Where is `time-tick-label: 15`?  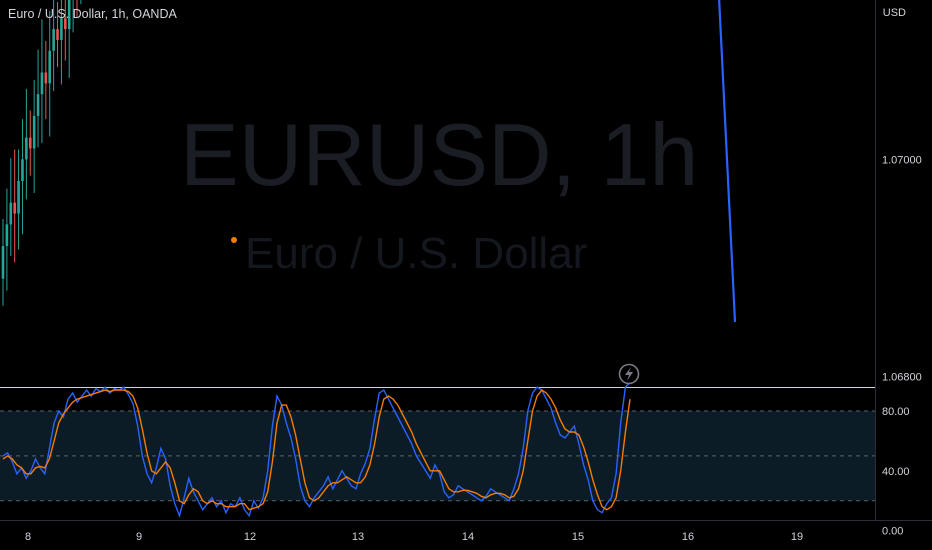
time-tick-label: 15 is located at coordinates (578, 537).